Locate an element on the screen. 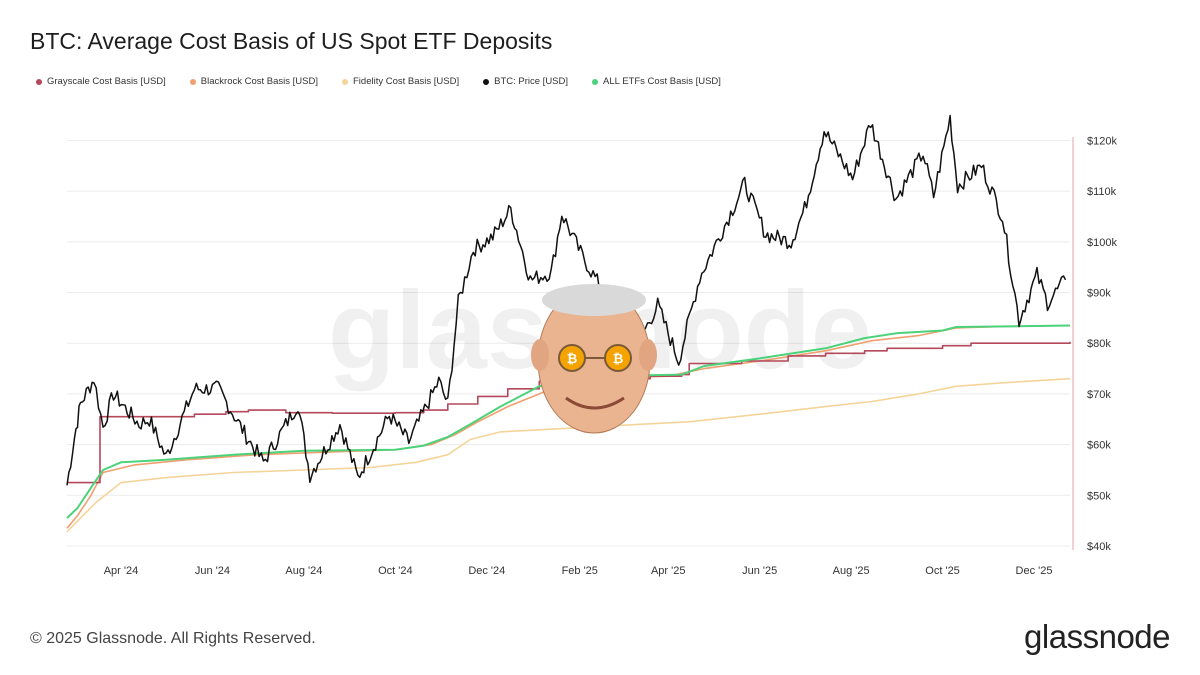  y-axis-ticks: $40k $50k $60k $70k $80k $90k $100k $110k $120k is located at coordinates (1102, 344).